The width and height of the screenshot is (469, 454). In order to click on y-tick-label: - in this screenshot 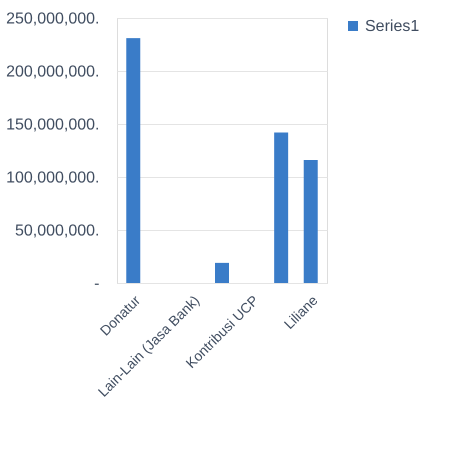, I will do `click(97, 284)`.